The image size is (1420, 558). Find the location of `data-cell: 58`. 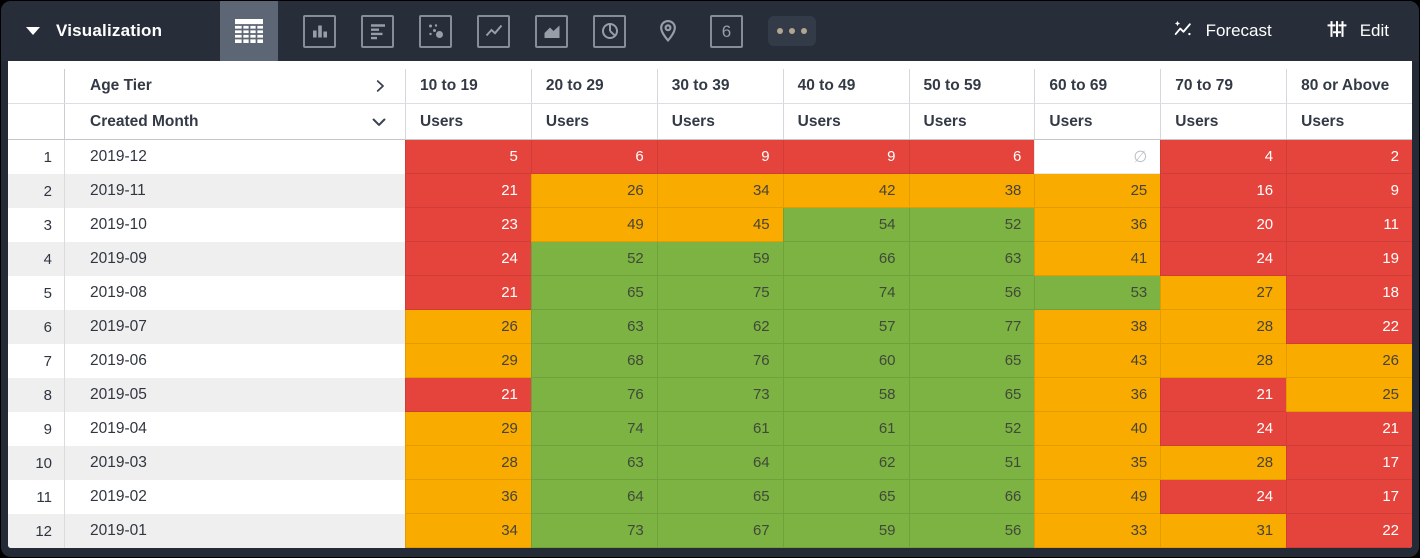

data-cell: 58 is located at coordinates (845, 395).